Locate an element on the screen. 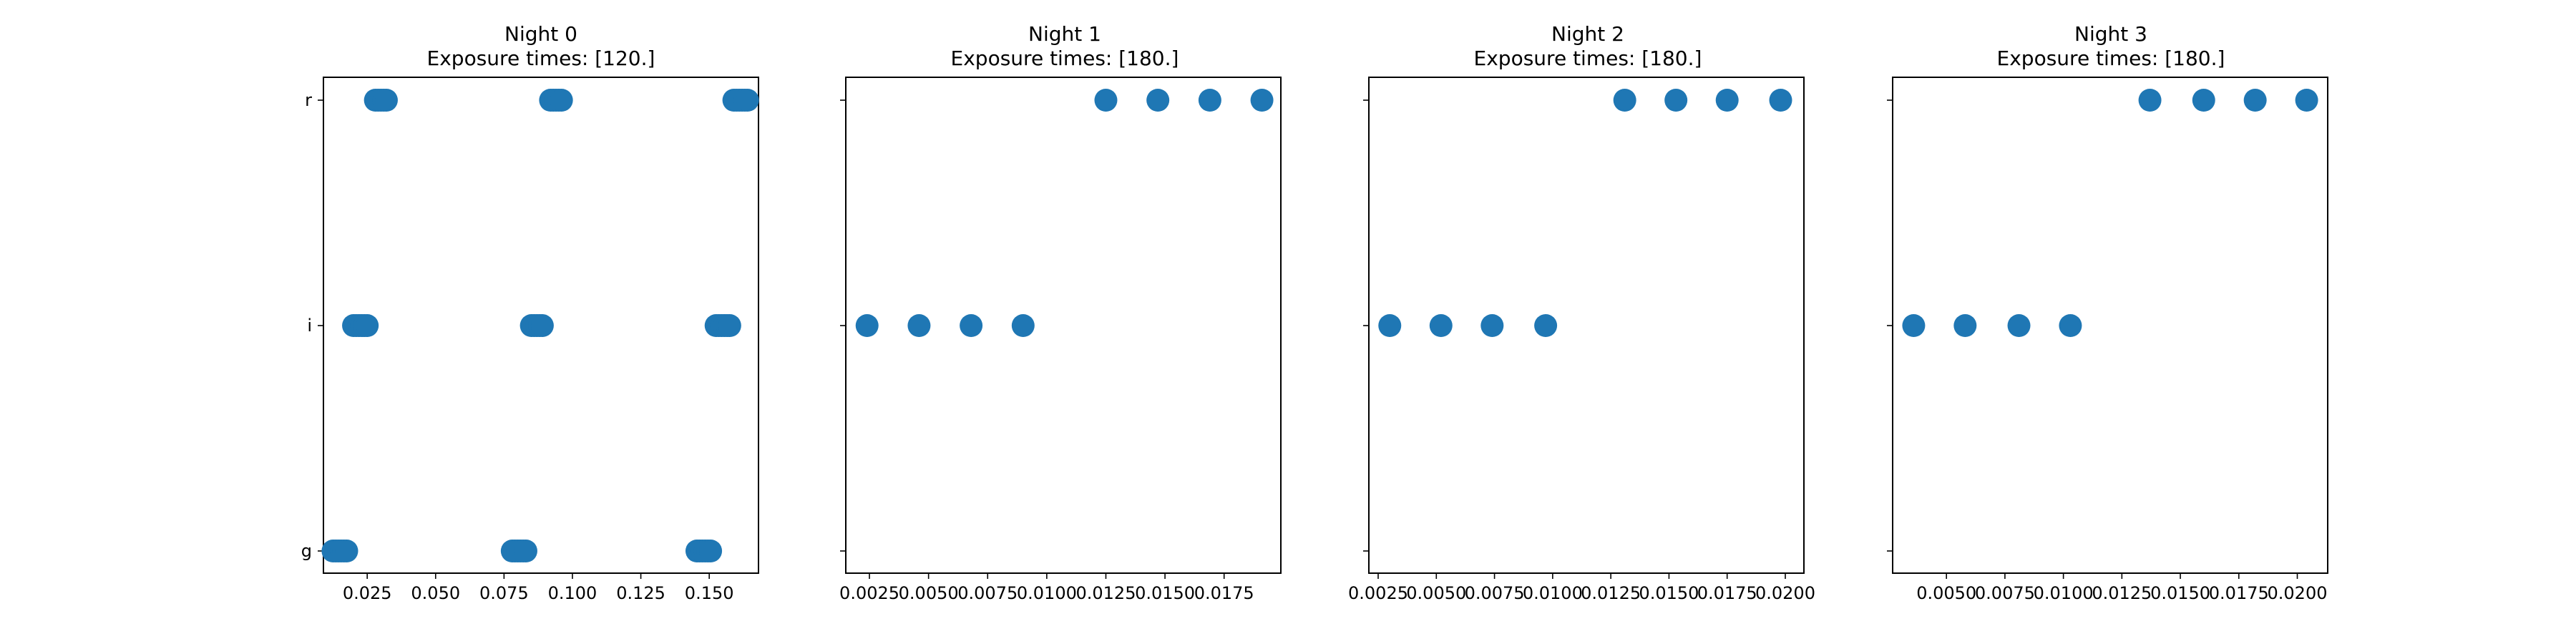 The width and height of the screenshot is (2576, 644). subplot-title: Night 1 is located at coordinates (1064, 34).